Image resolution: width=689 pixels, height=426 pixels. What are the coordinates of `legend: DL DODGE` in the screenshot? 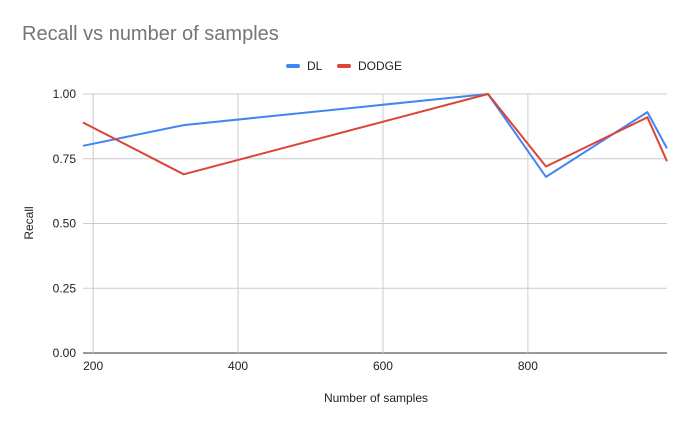 It's located at (344, 66).